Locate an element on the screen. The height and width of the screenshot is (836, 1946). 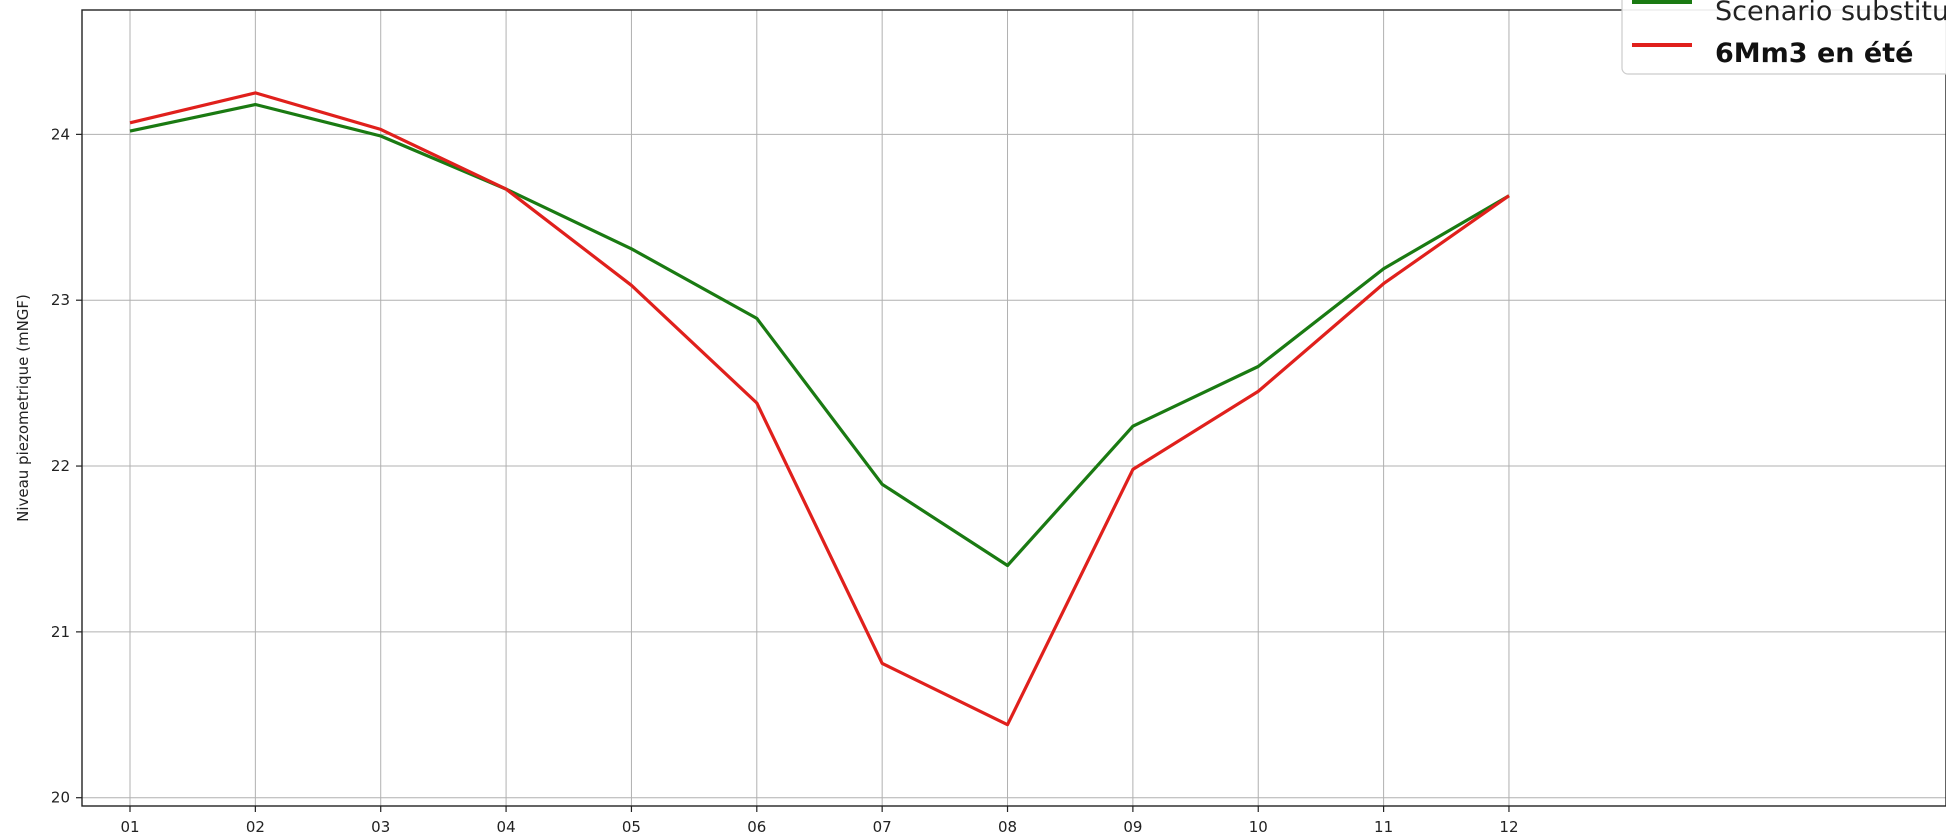
y-tick-label: 22 is located at coordinates (60, 466).